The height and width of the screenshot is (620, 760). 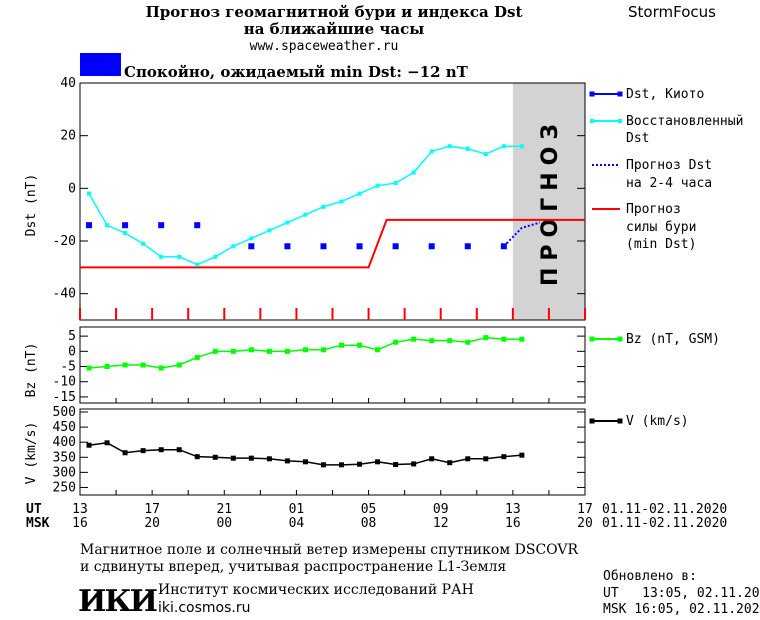 I want to click on brand-name: StormFocus, so click(x=672, y=12).